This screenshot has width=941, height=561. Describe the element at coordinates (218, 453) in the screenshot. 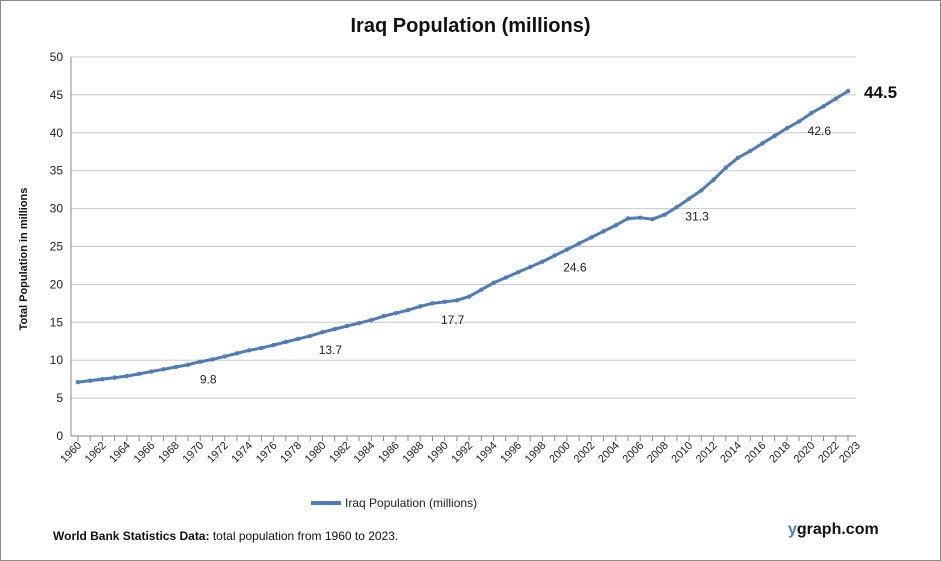

I see `x-tick-label: 1972` at that location.